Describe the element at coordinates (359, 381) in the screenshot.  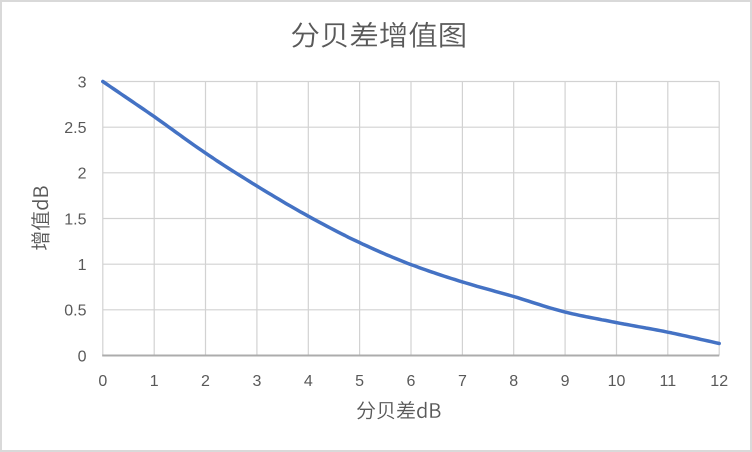
I see `svg-text: 5` at that location.